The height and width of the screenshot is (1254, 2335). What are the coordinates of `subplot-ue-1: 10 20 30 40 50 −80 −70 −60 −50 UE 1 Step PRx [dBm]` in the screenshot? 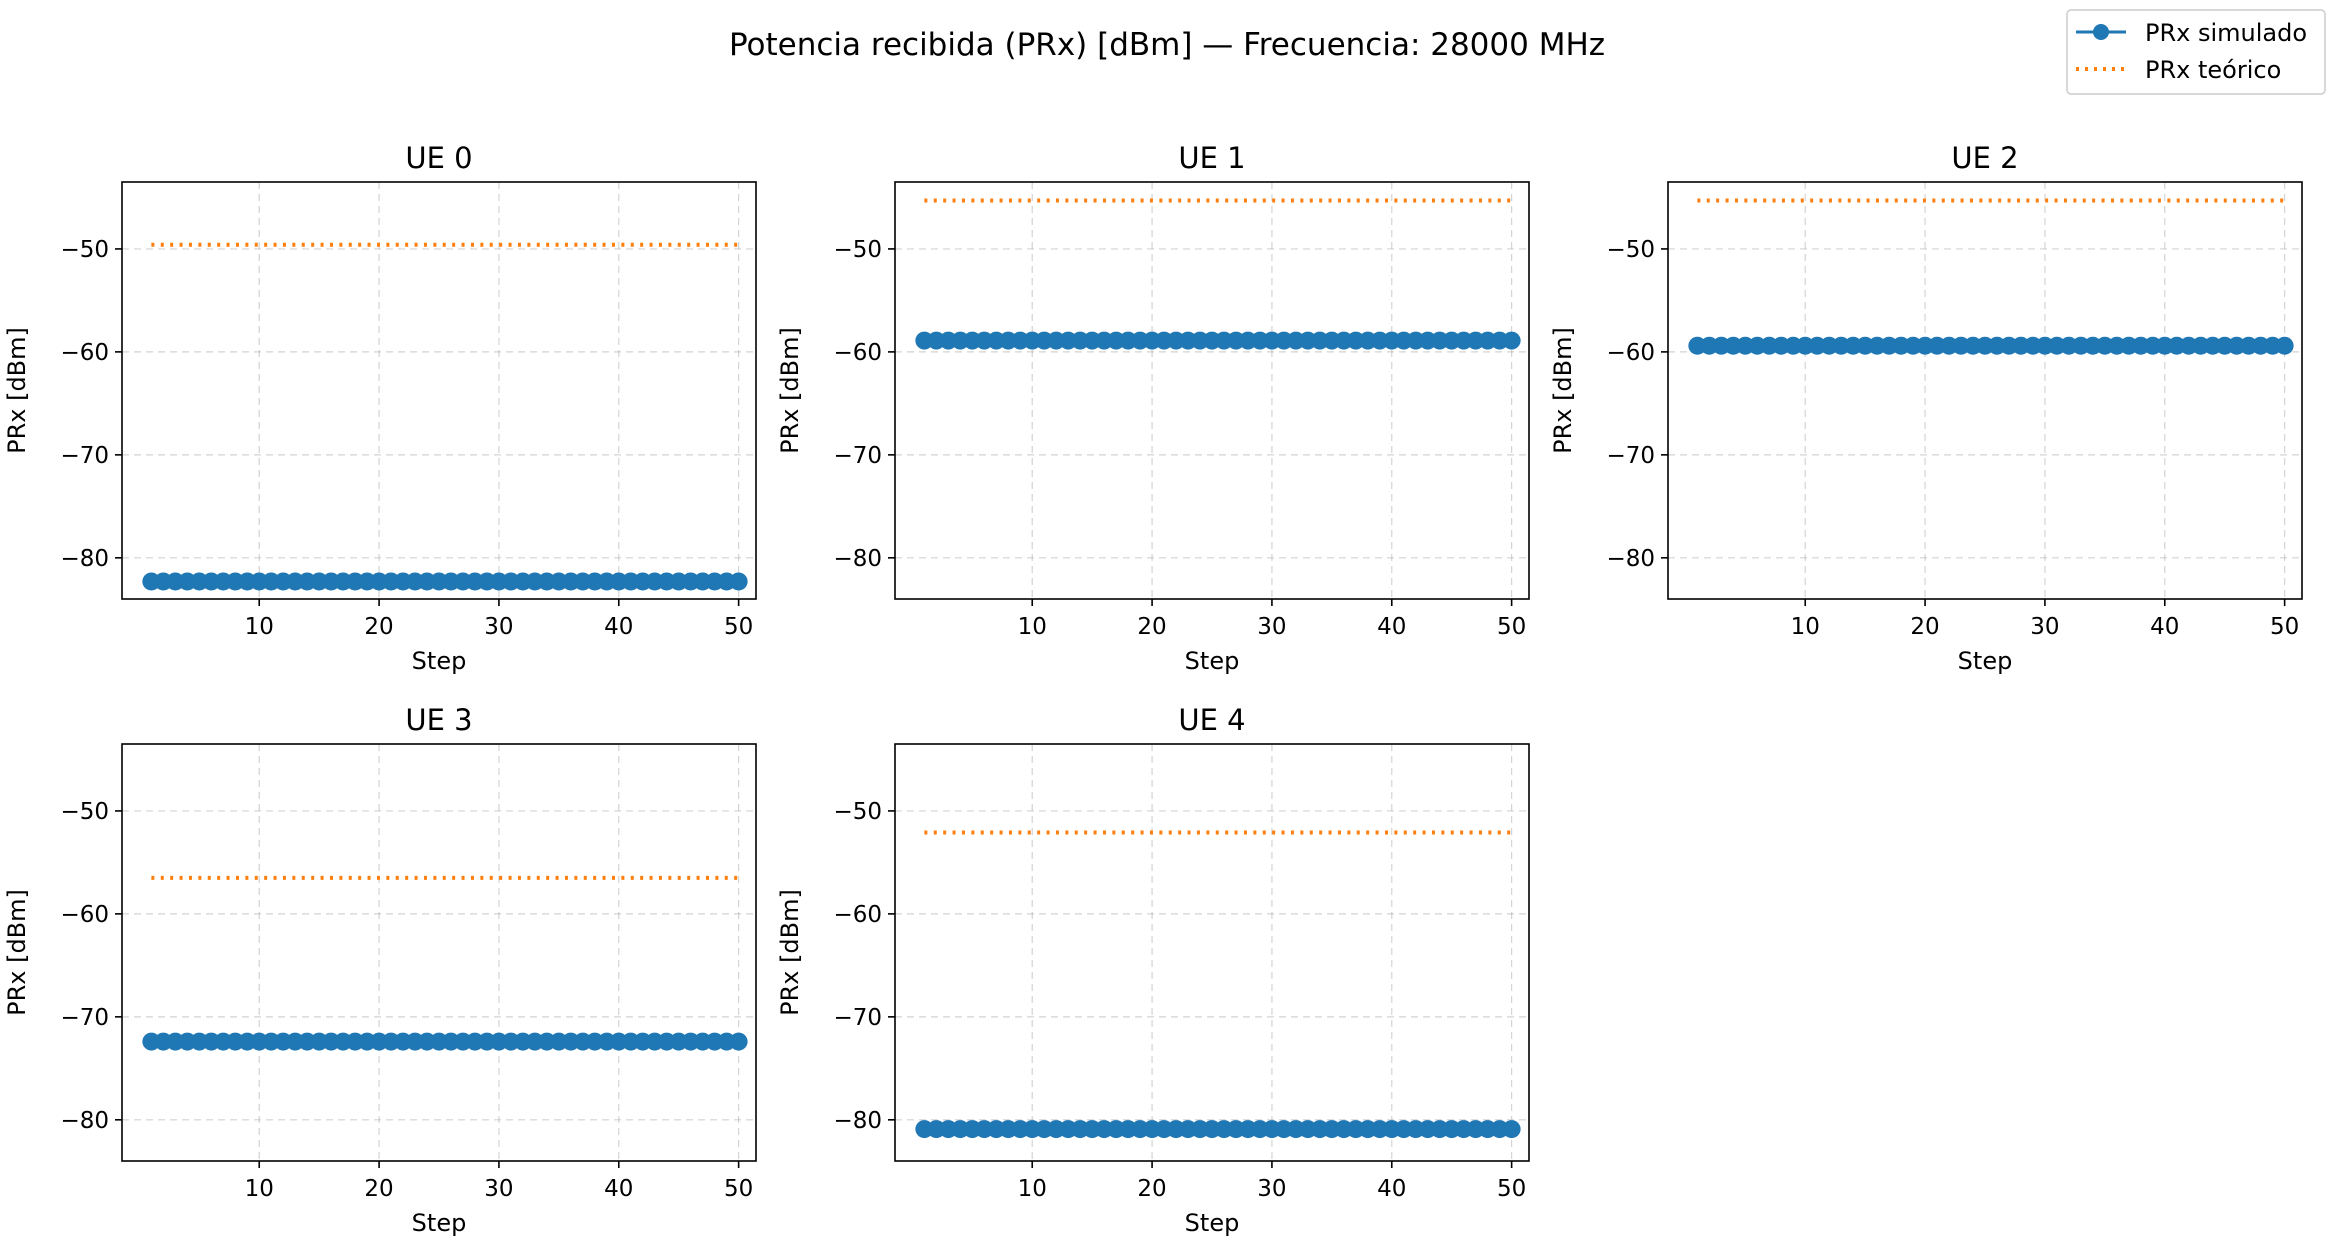 It's located at (1153, 408).